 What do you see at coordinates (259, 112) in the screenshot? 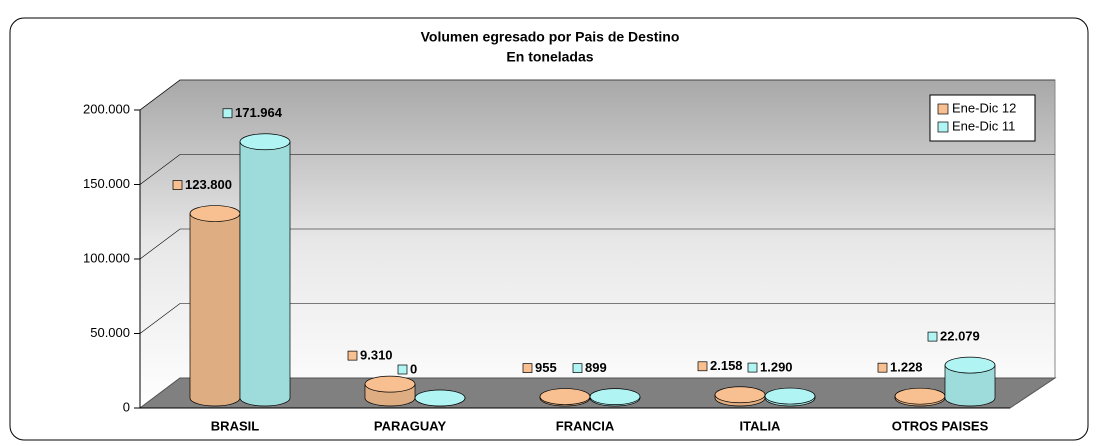
I see `data-label: 171.964` at bounding box center [259, 112].